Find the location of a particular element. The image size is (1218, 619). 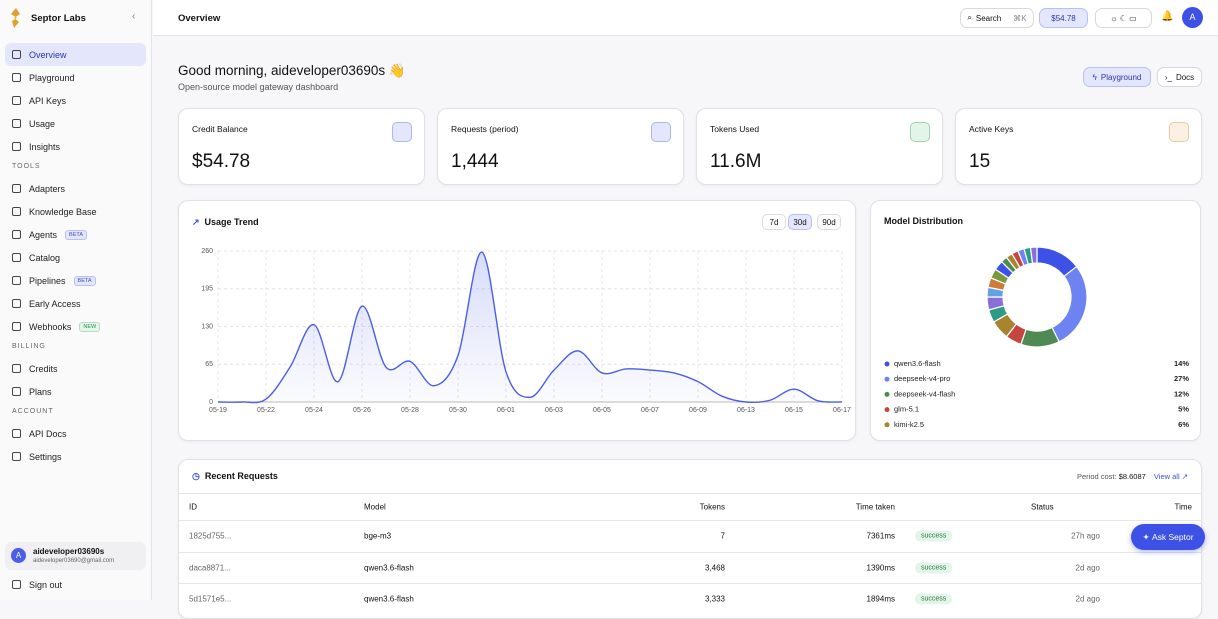

nav-item: Settings is located at coordinates (75, 456).